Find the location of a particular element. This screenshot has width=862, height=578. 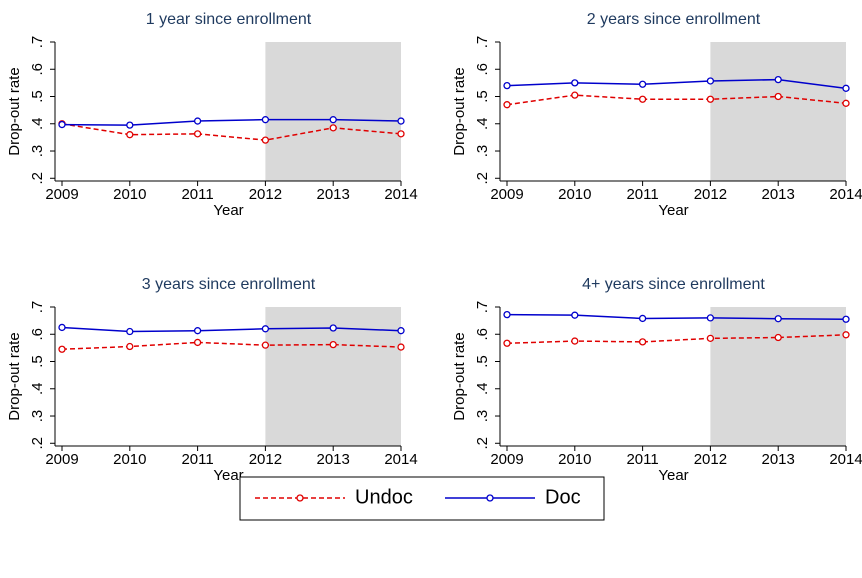

legend: Undoc Doc is located at coordinates (422, 498).